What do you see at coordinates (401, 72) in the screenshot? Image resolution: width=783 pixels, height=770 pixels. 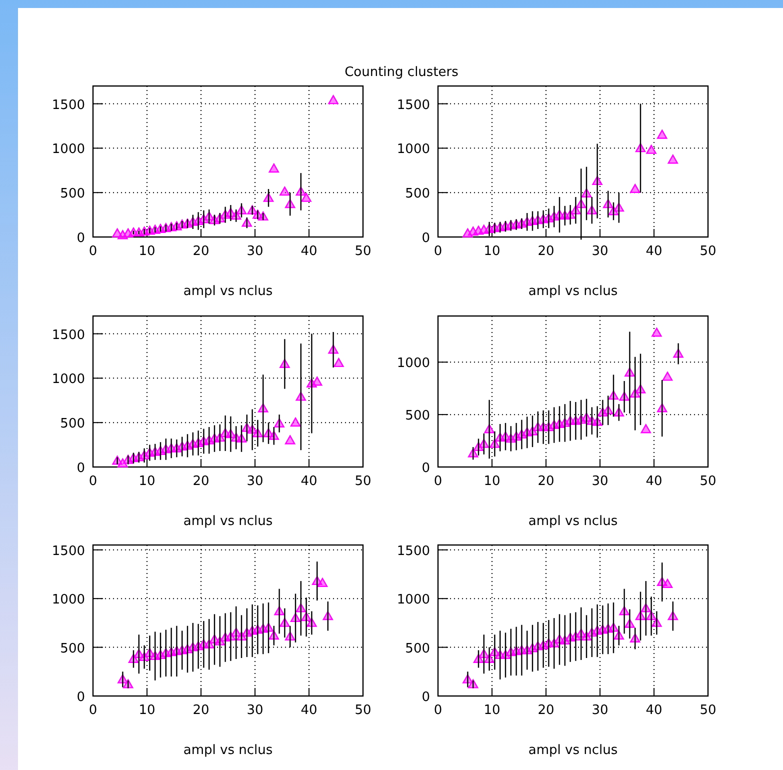 I see `text: Counting clusters` at bounding box center [401, 72].